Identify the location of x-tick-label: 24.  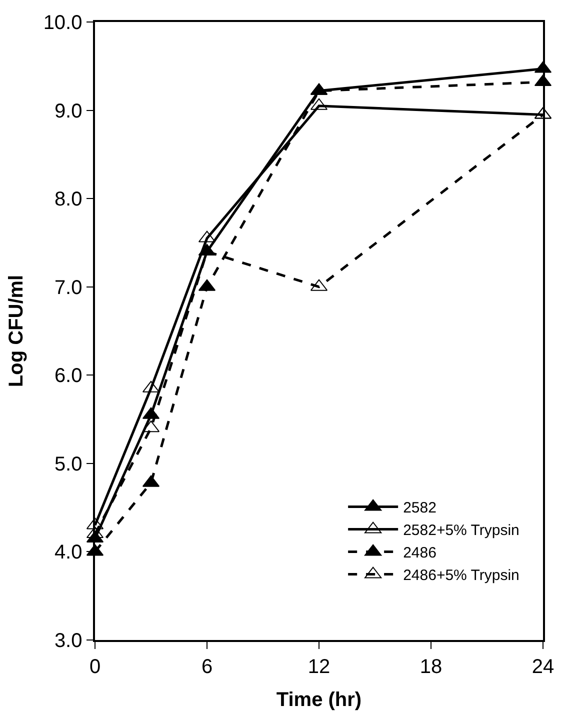
(543, 667).